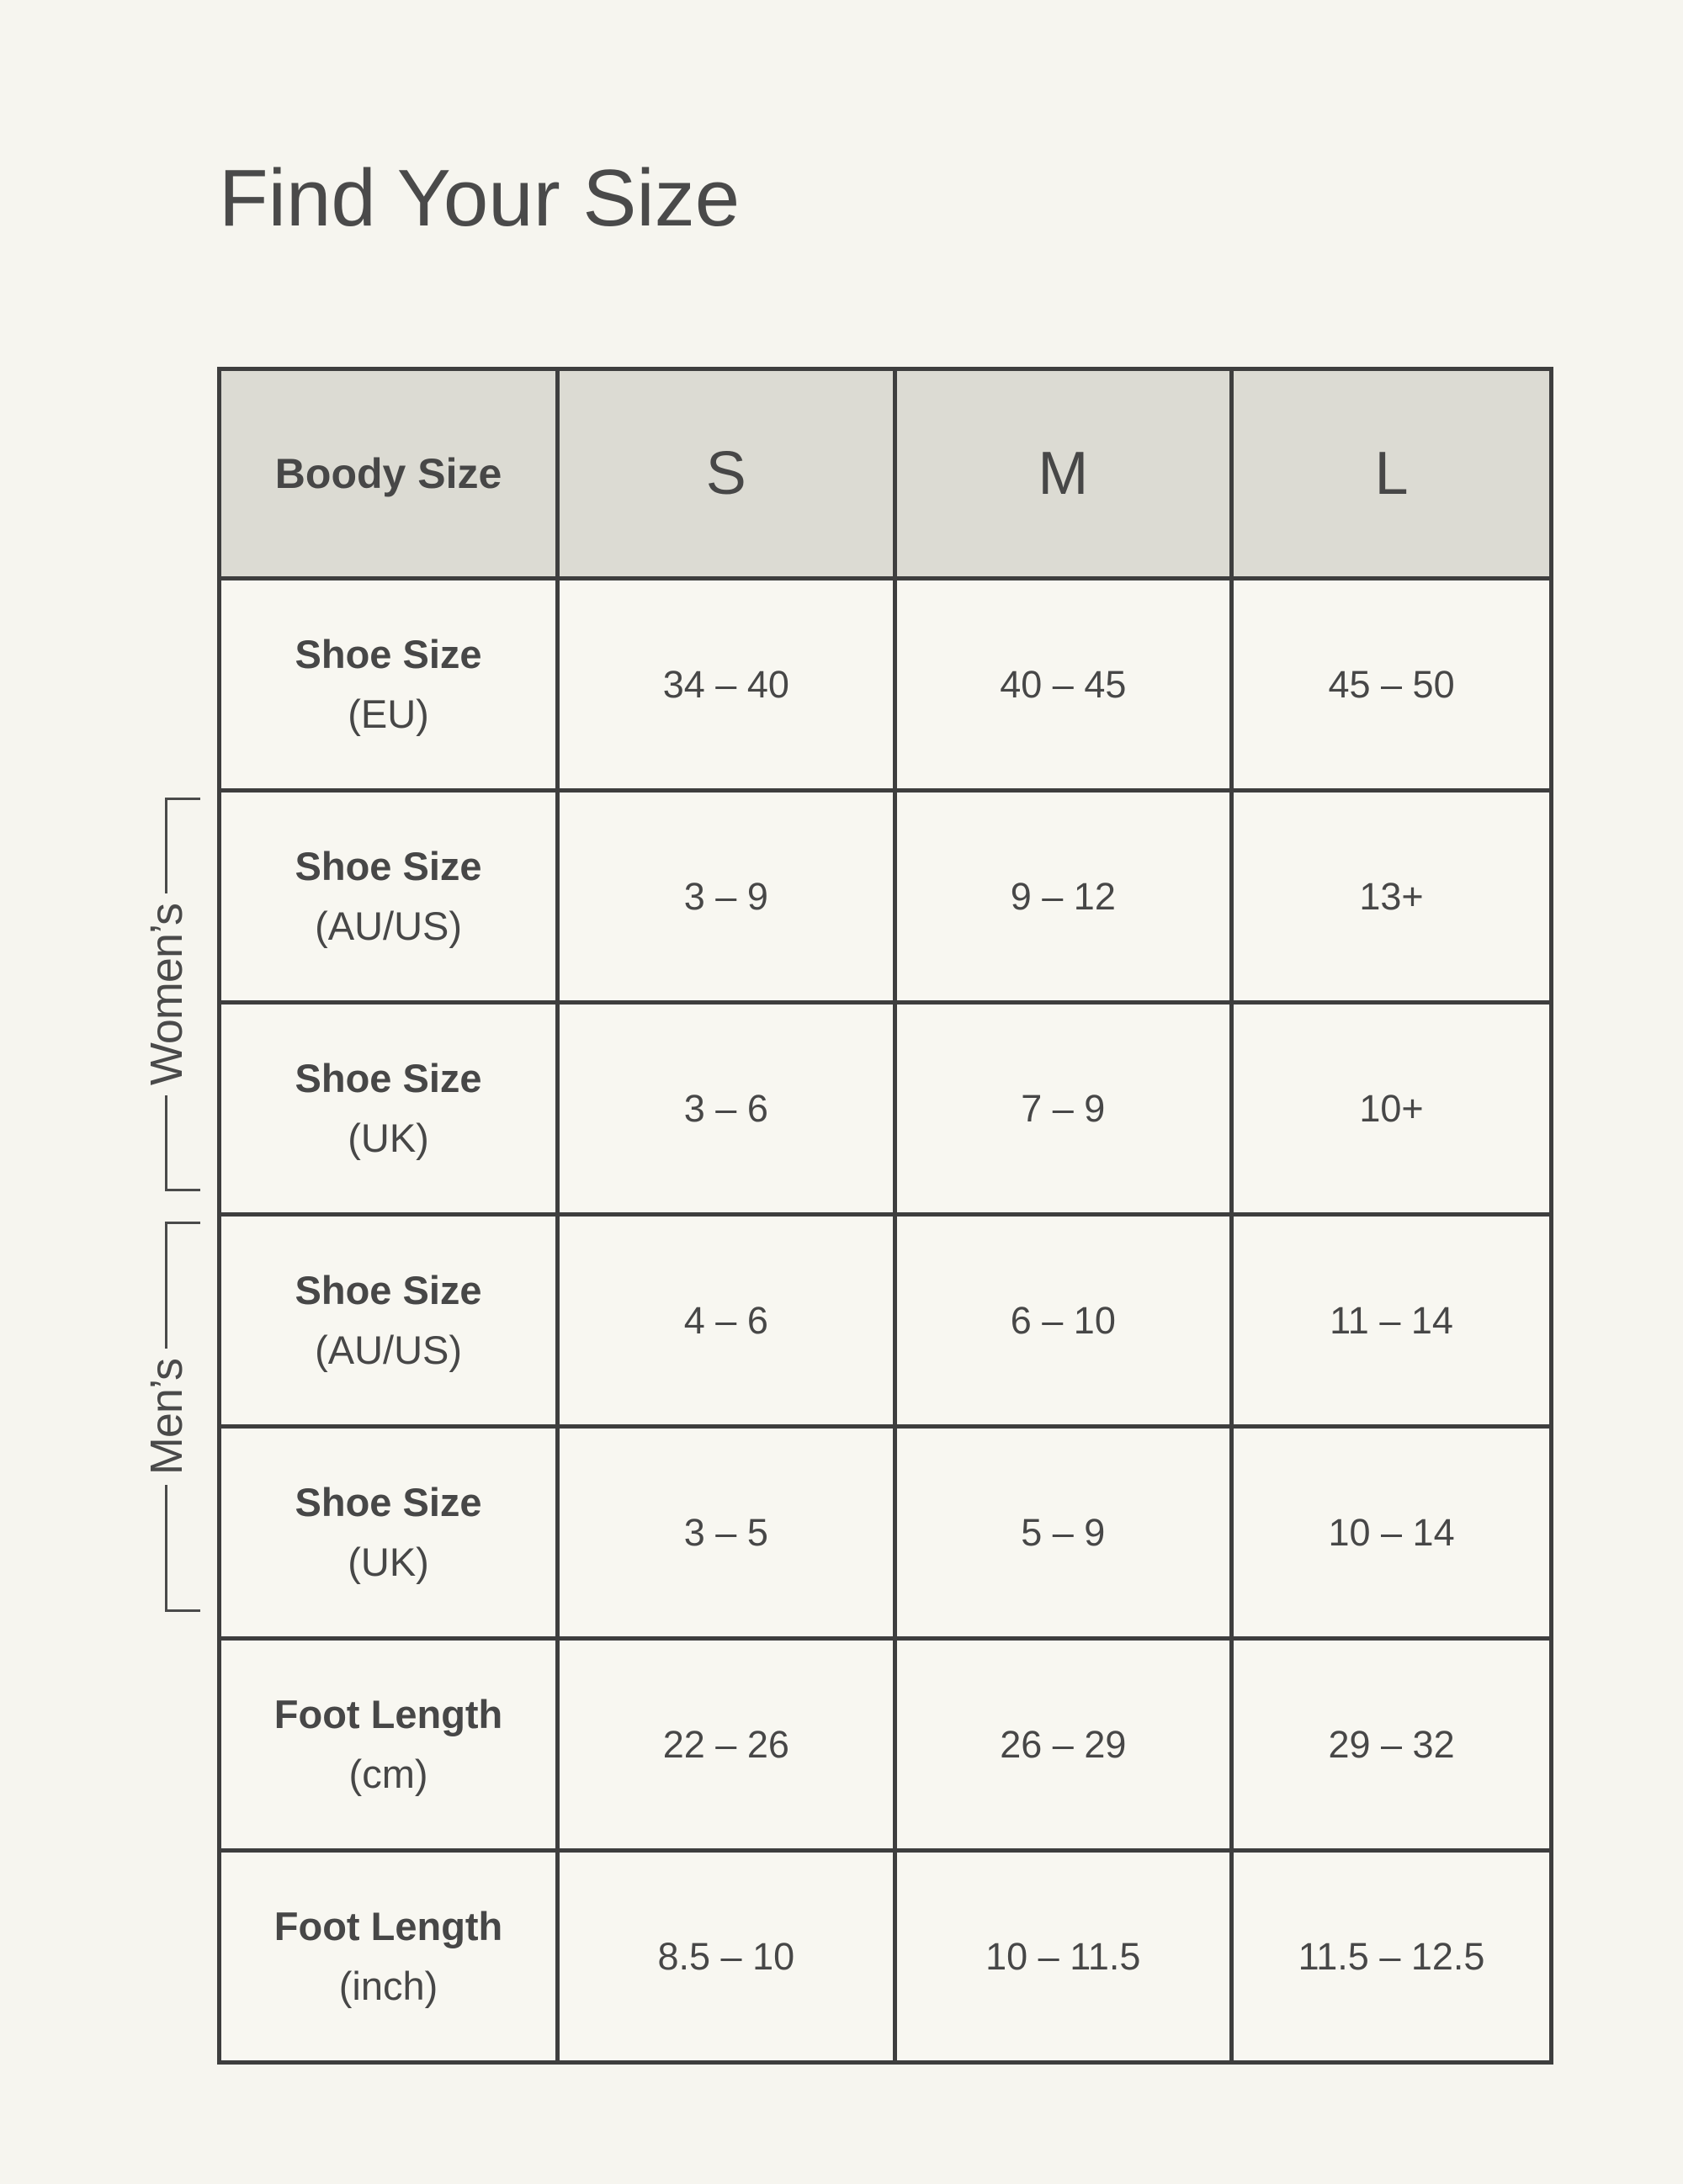  Describe the element at coordinates (388, 473) in the screenshot. I see `table-header-boody-size: Boody Size` at that location.